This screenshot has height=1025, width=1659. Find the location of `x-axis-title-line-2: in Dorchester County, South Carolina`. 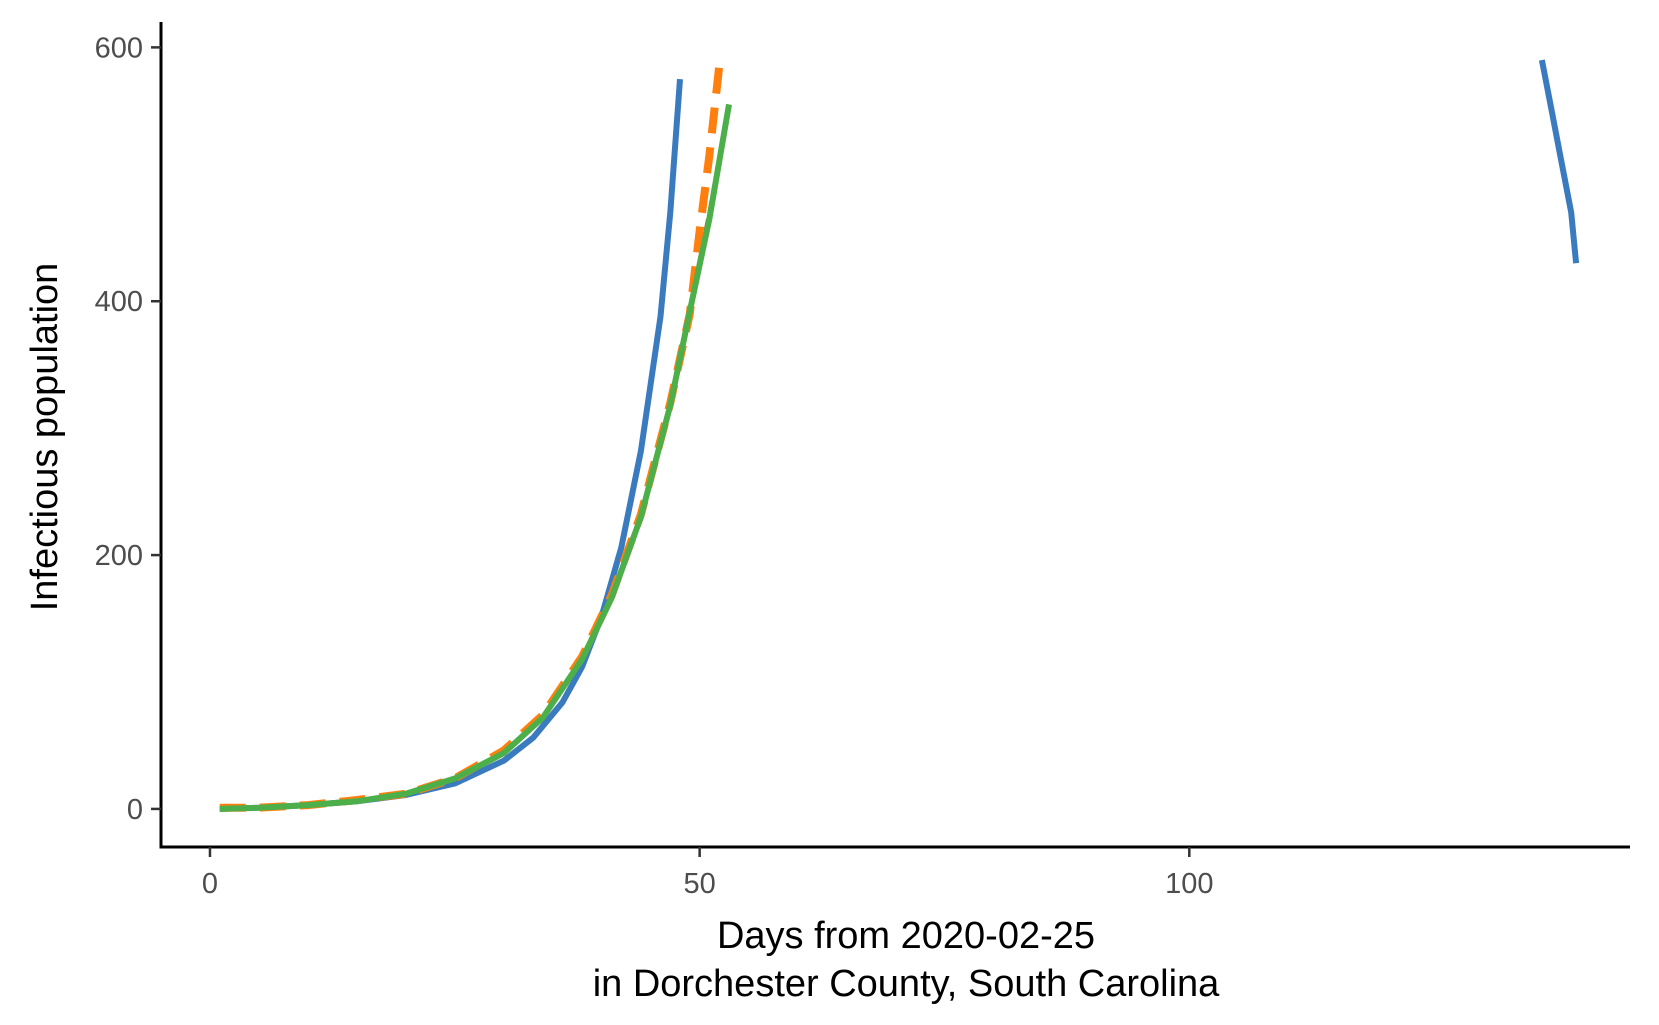

x-axis-title-line-2: in Dorchester County, South Carolina is located at coordinates (906, 984).